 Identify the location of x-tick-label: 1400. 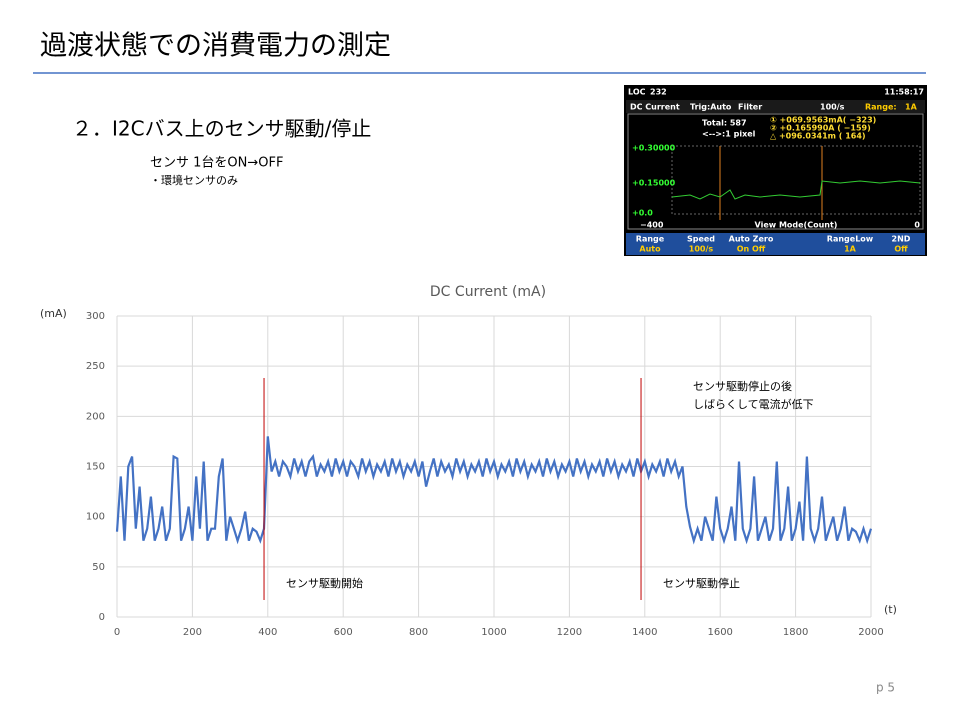
(644, 632).